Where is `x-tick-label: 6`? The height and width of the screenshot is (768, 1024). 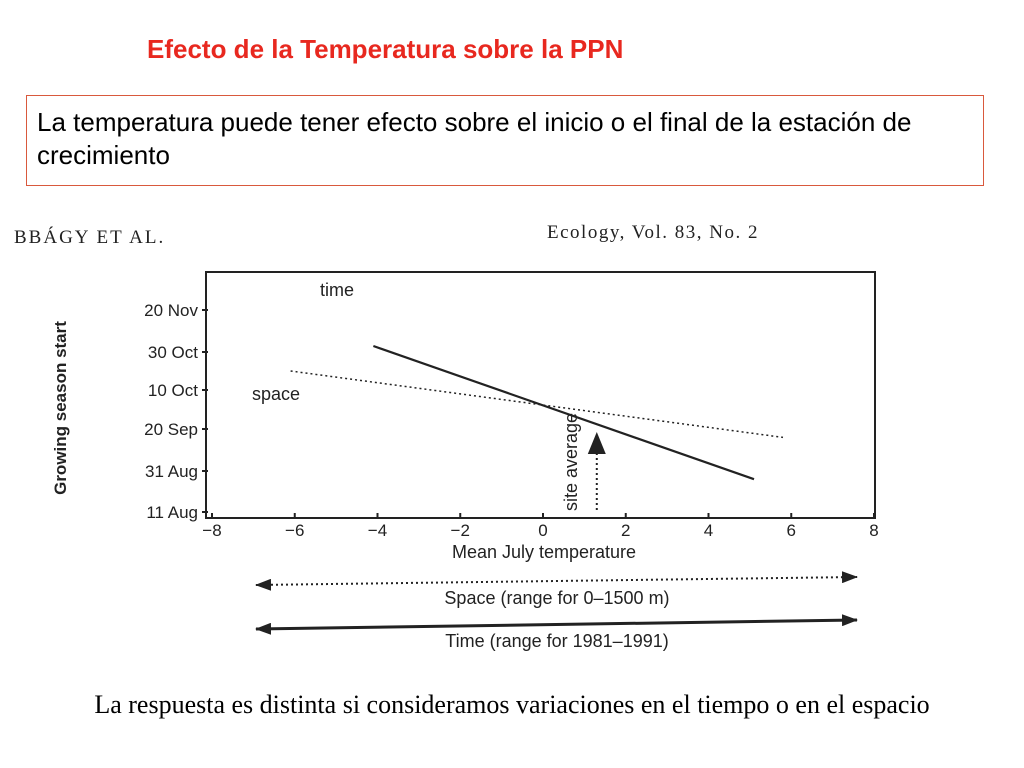
x-tick-label: 6 is located at coordinates (791, 530).